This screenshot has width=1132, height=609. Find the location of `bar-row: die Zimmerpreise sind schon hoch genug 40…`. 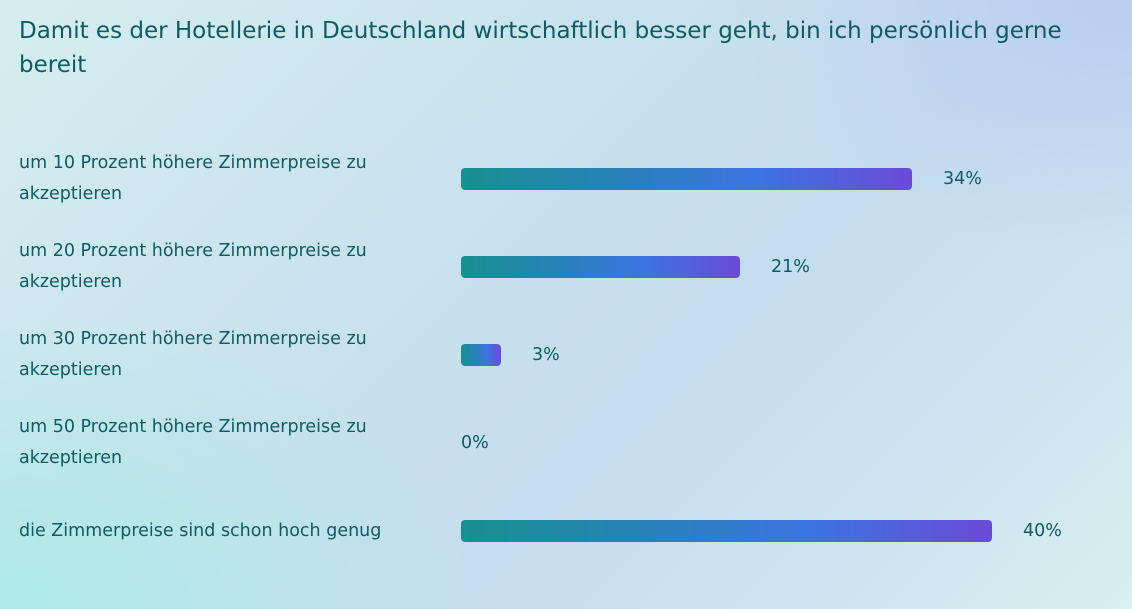

bar-row: die Zimmerpreise sind schon hoch genug 40… is located at coordinates (566, 531).